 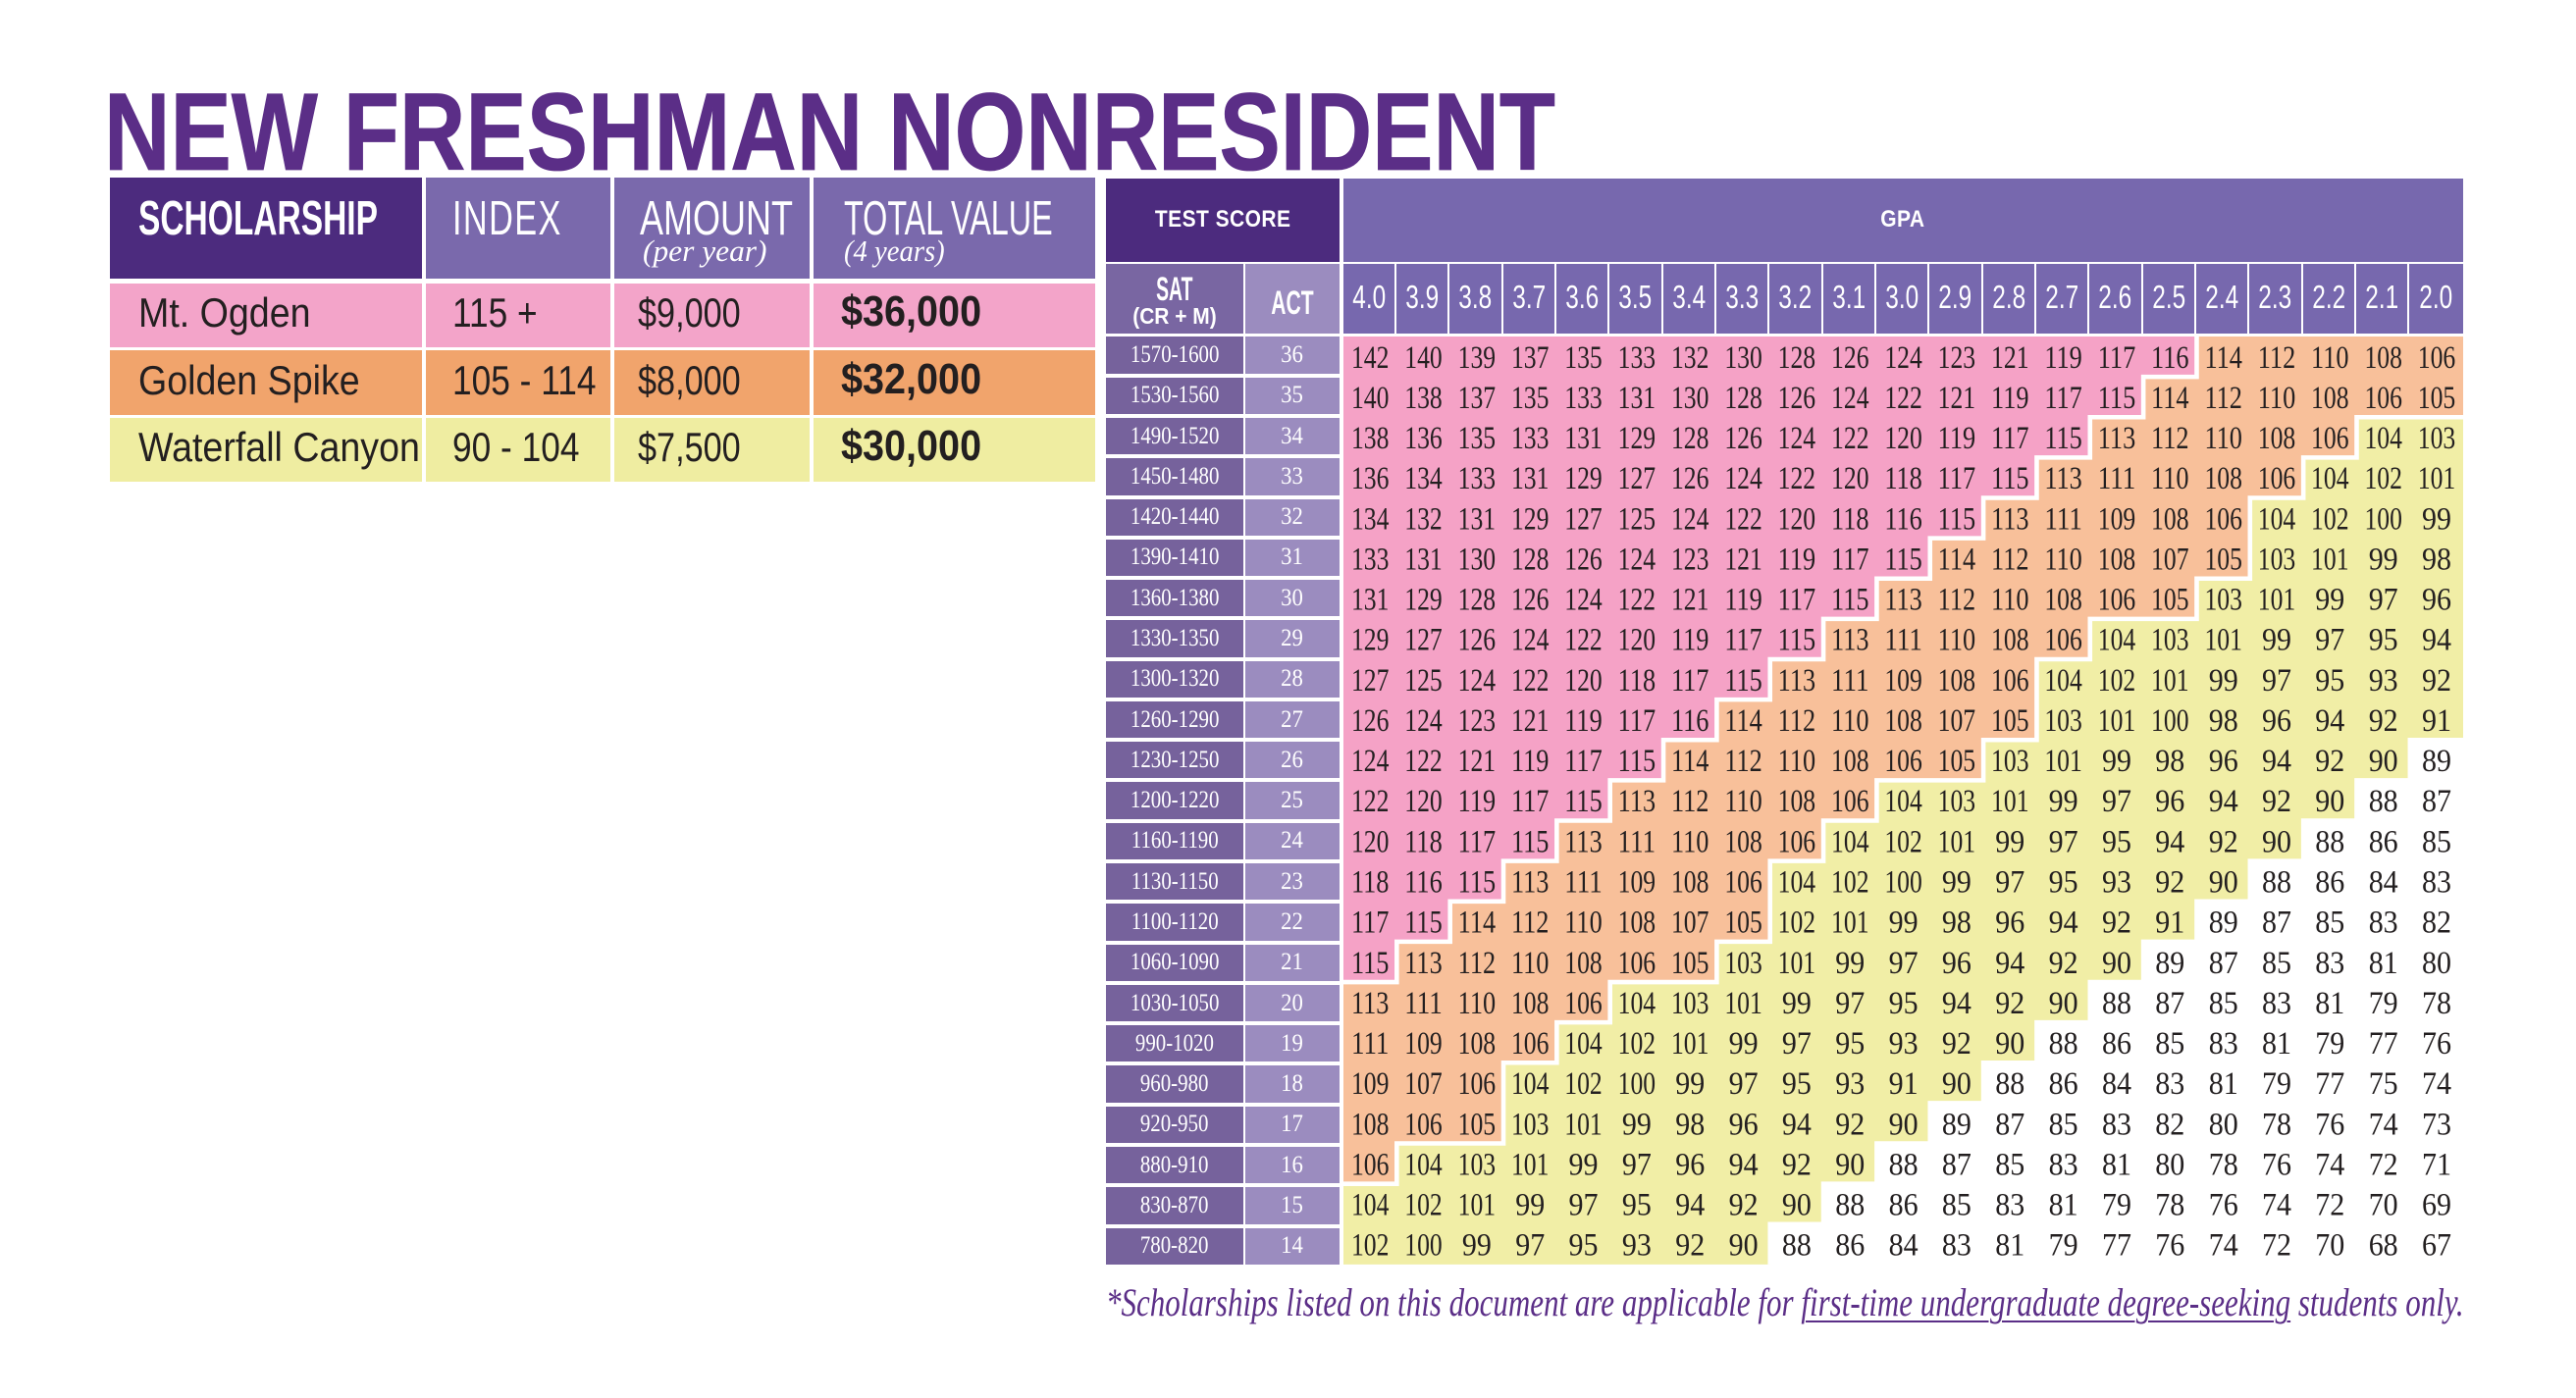 I want to click on svg-text: 80, so click(x=2436, y=964).